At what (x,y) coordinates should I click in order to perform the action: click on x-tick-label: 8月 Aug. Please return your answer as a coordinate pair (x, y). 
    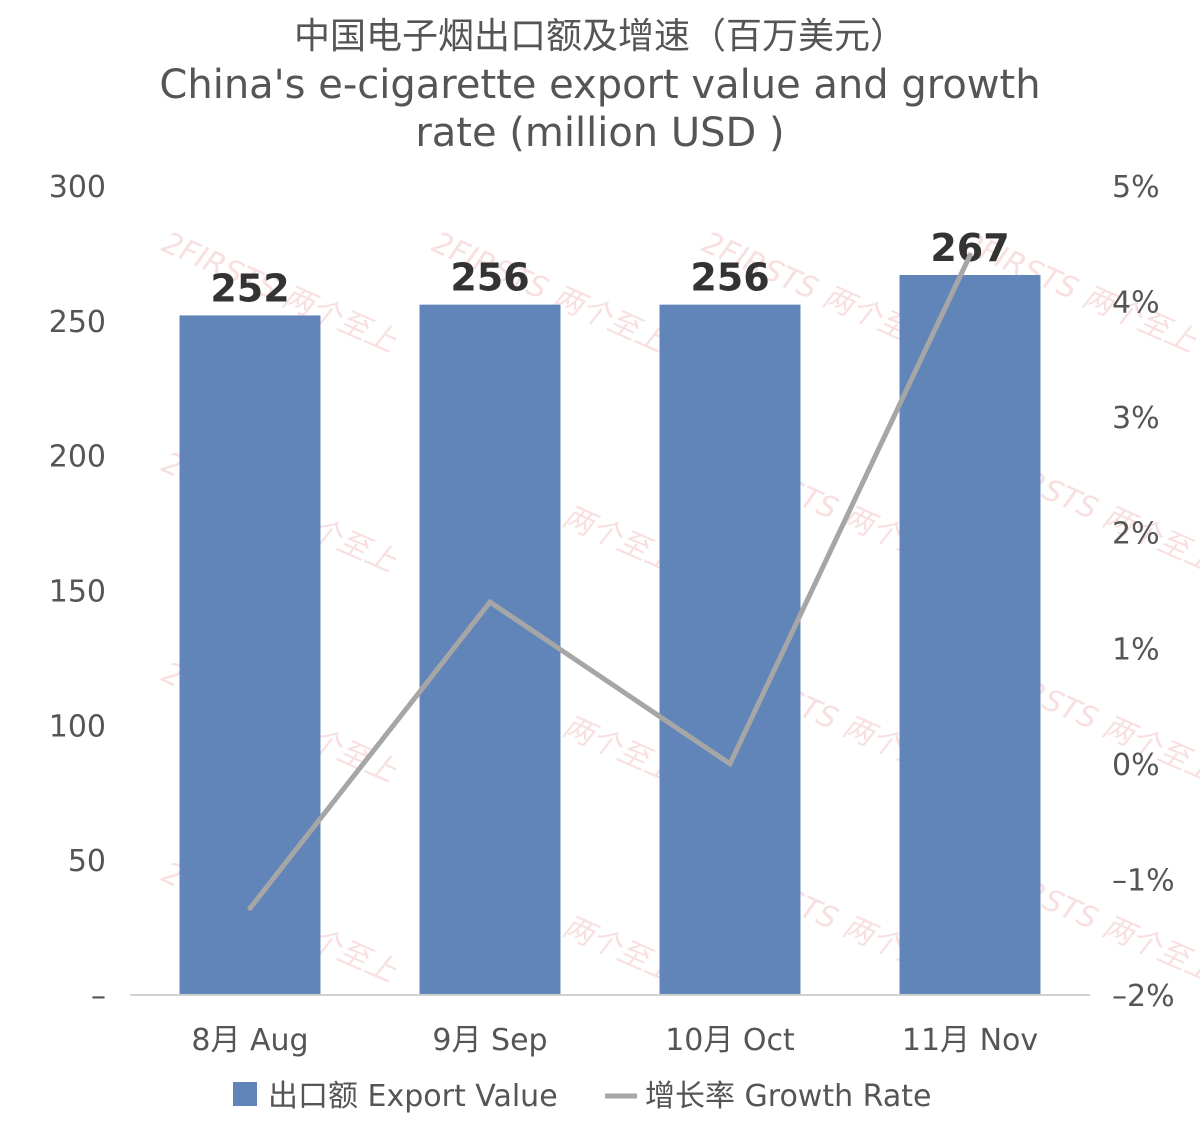
    Looking at the image, I should click on (249, 1040).